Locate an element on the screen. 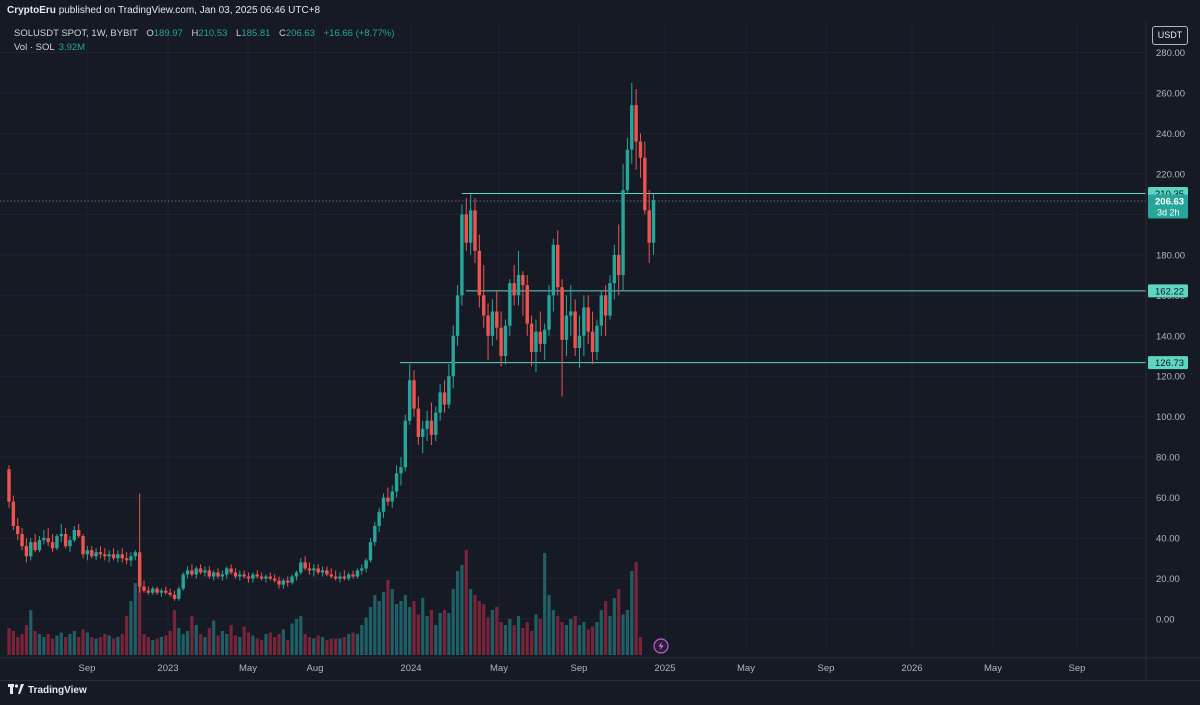 The image size is (1200, 705). publisher-name: CryptoEru is located at coordinates (31, 10).